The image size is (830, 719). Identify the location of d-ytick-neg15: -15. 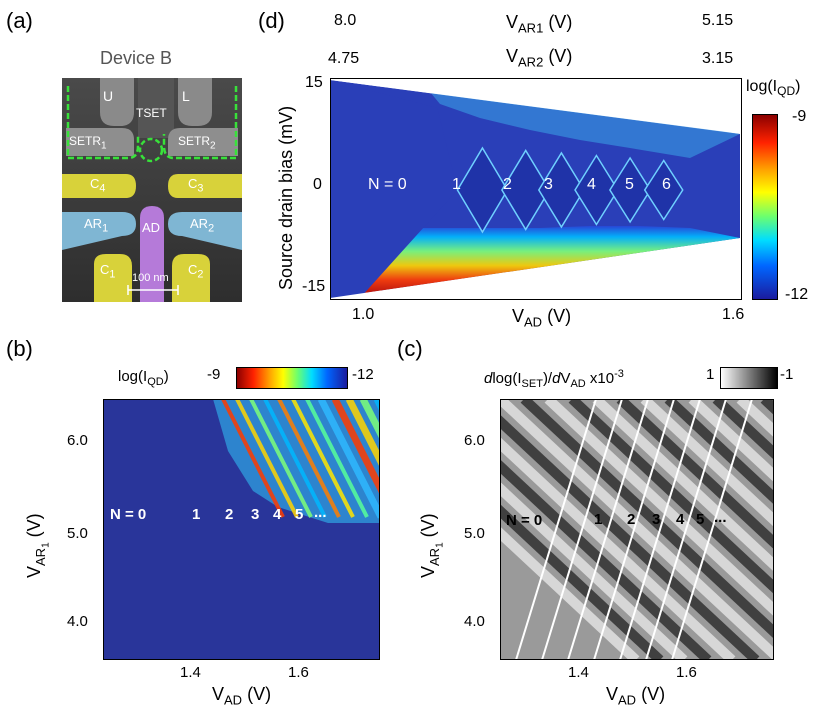
(314, 286).